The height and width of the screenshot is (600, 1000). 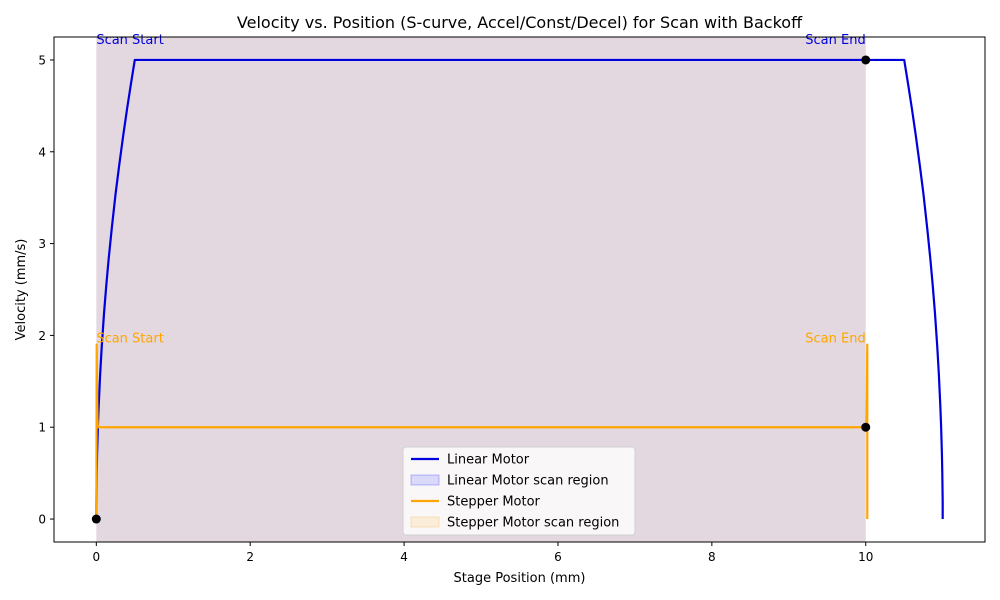 I want to click on y-axis-label: Velocity (mm/s), so click(x=21, y=290).